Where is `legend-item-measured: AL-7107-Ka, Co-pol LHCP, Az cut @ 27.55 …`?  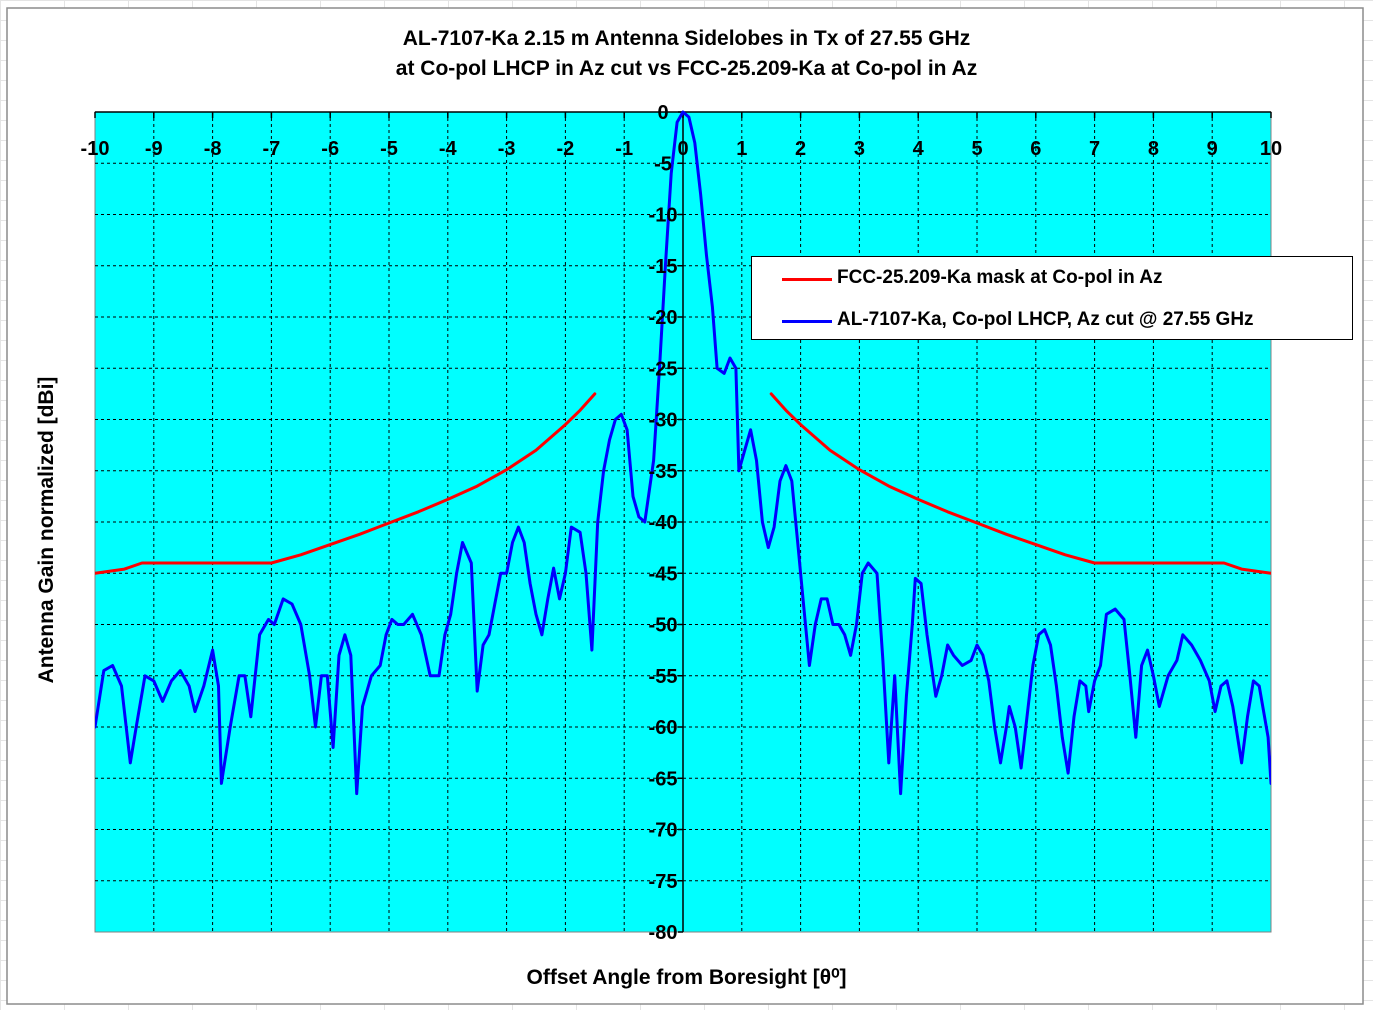 legend-item-measured: AL-7107-Ka, Co-pol LHCP, Az cut @ 27.55 … is located at coordinates (1052, 321).